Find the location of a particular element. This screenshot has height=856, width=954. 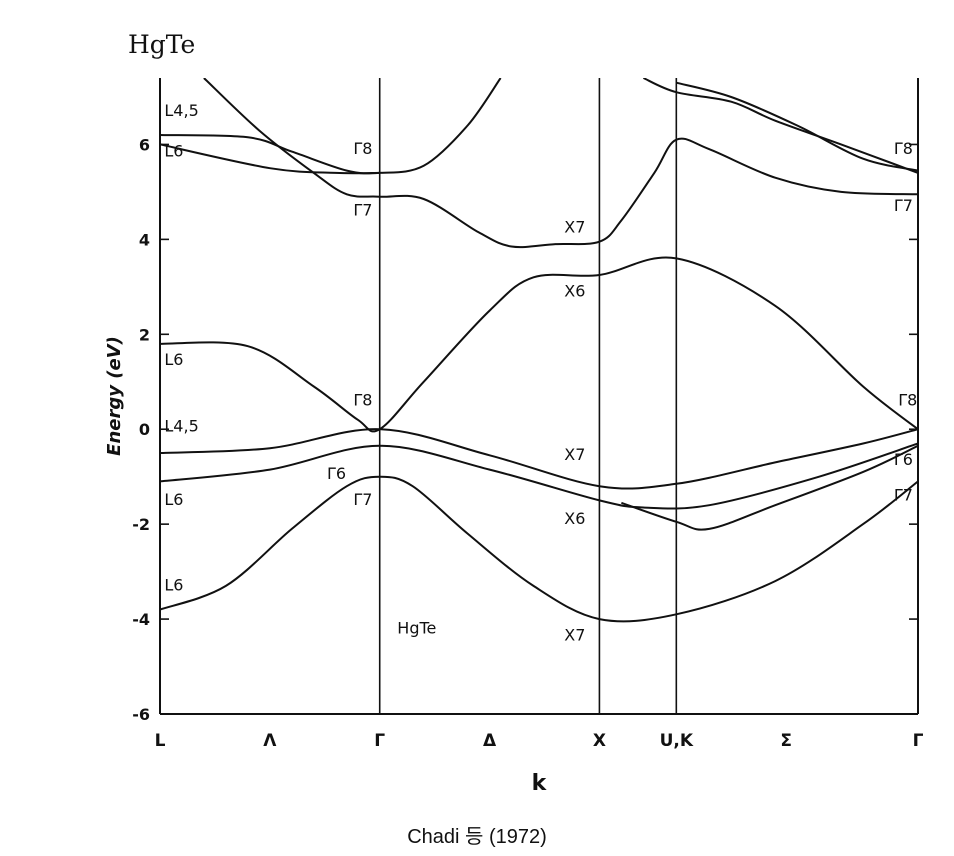

y-tick-label: -4 is located at coordinates (141, 619).